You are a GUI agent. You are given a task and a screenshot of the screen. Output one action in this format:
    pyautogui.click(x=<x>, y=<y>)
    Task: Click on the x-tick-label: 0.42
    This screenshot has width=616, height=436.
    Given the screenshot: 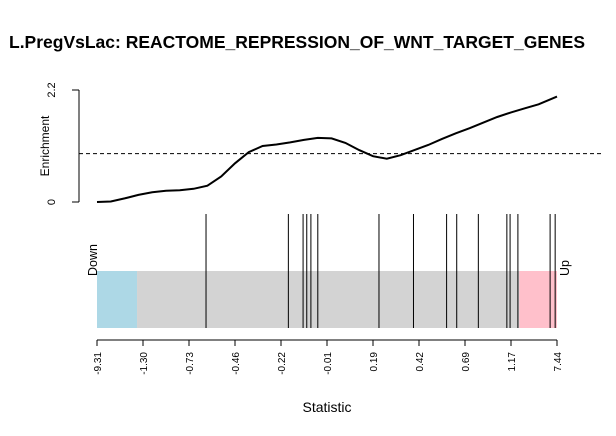 What is the action you would take?
    pyautogui.click(x=420, y=362)
    